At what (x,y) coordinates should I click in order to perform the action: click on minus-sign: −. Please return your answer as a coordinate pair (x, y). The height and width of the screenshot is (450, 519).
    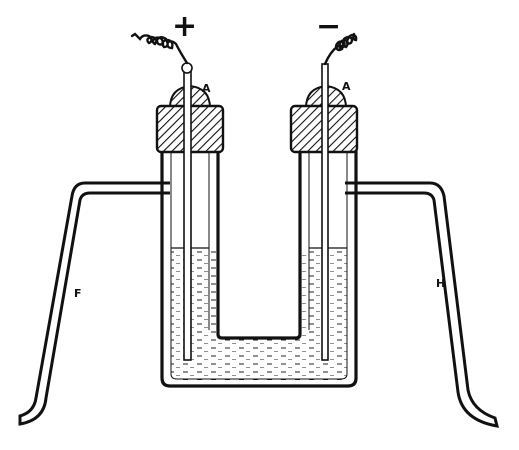
    Looking at the image, I should click on (328, 26).